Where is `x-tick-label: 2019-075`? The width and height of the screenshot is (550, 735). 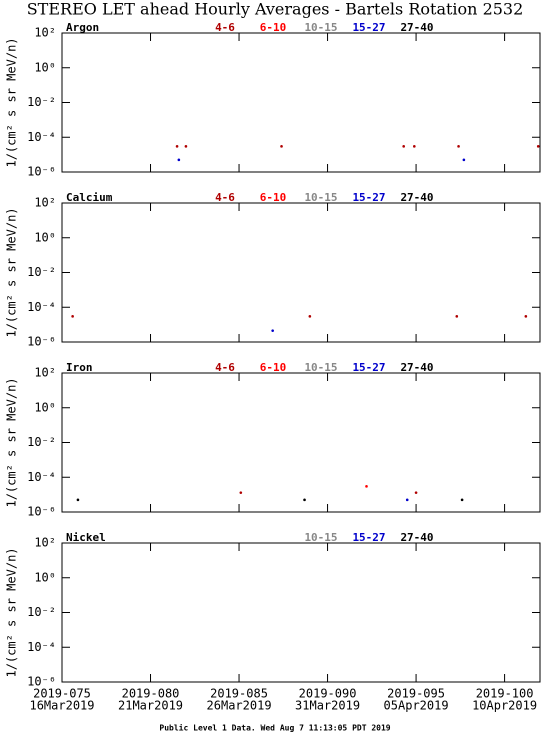 x-tick-label: 2019-075 is located at coordinates (62, 694).